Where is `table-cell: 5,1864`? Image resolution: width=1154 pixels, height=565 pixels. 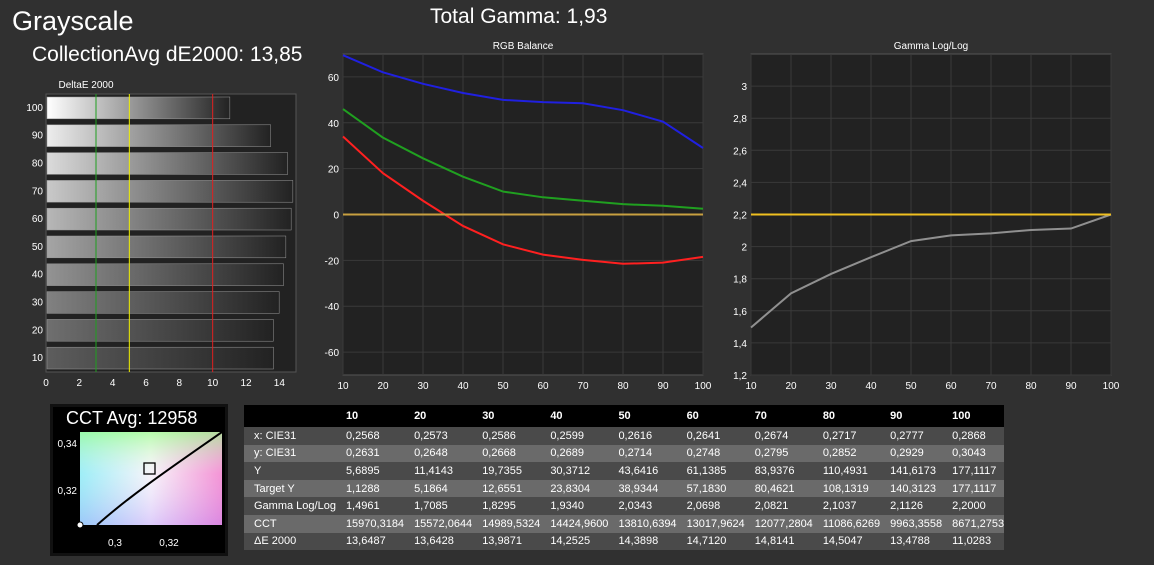 table-cell: 5,1864 is located at coordinates (438, 488).